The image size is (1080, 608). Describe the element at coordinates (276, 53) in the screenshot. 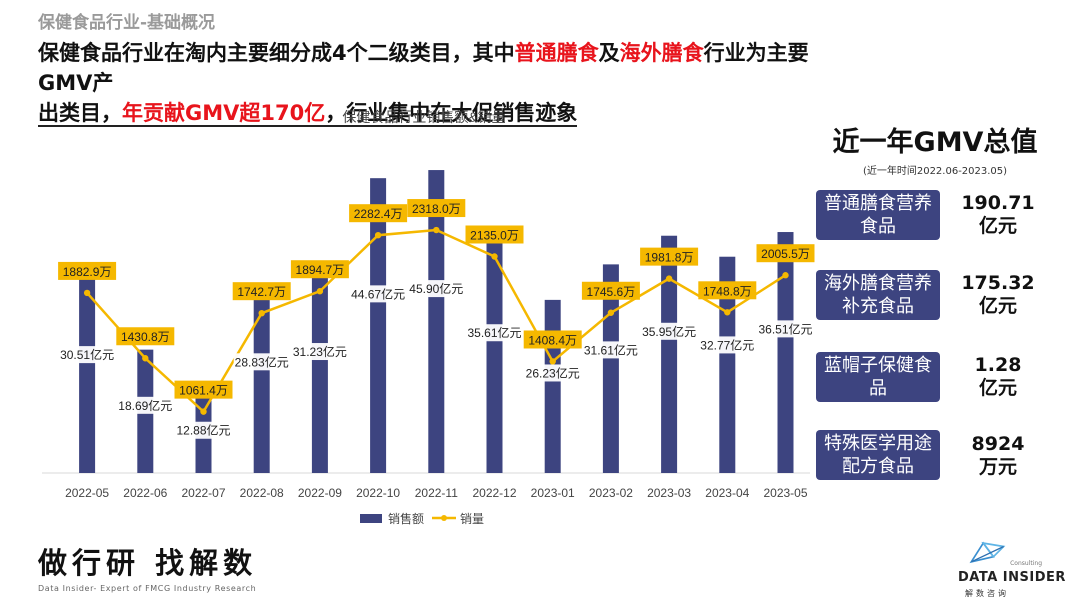

I see `headline-part1: 保健食品行业在淘内主要细分成4个二级类目，其中` at that location.